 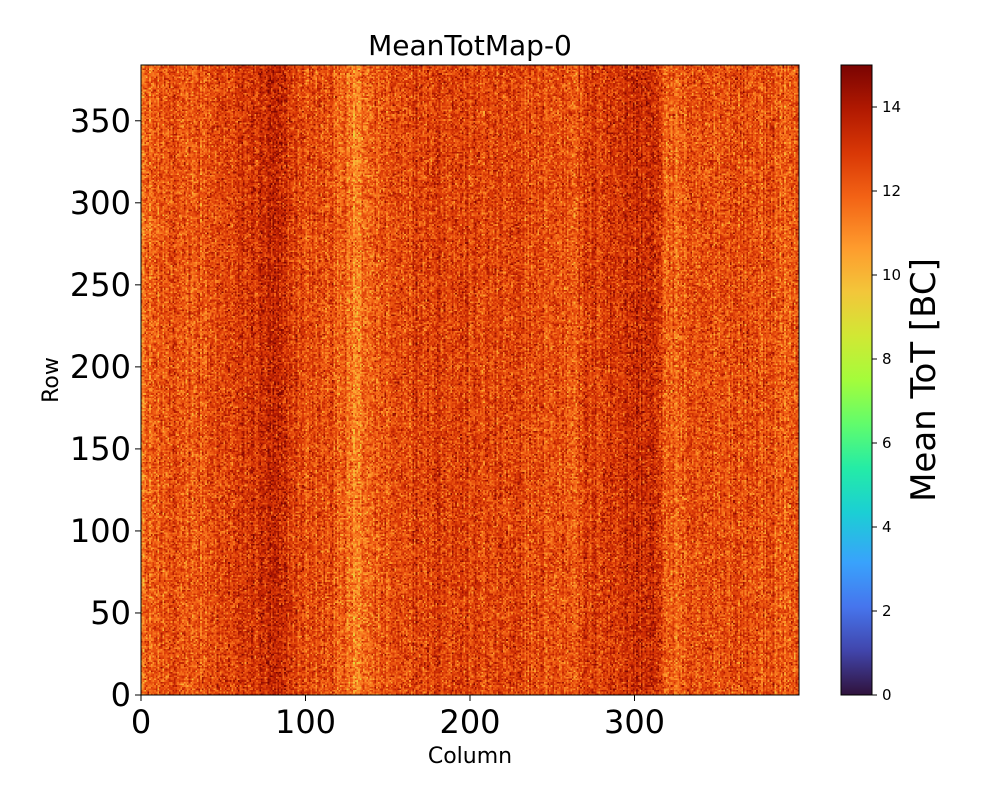 What do you see at coordinates (887, 611) in the screenshot?
I see `colorbar-tick-label: 2` at bounding box center [887, 611].